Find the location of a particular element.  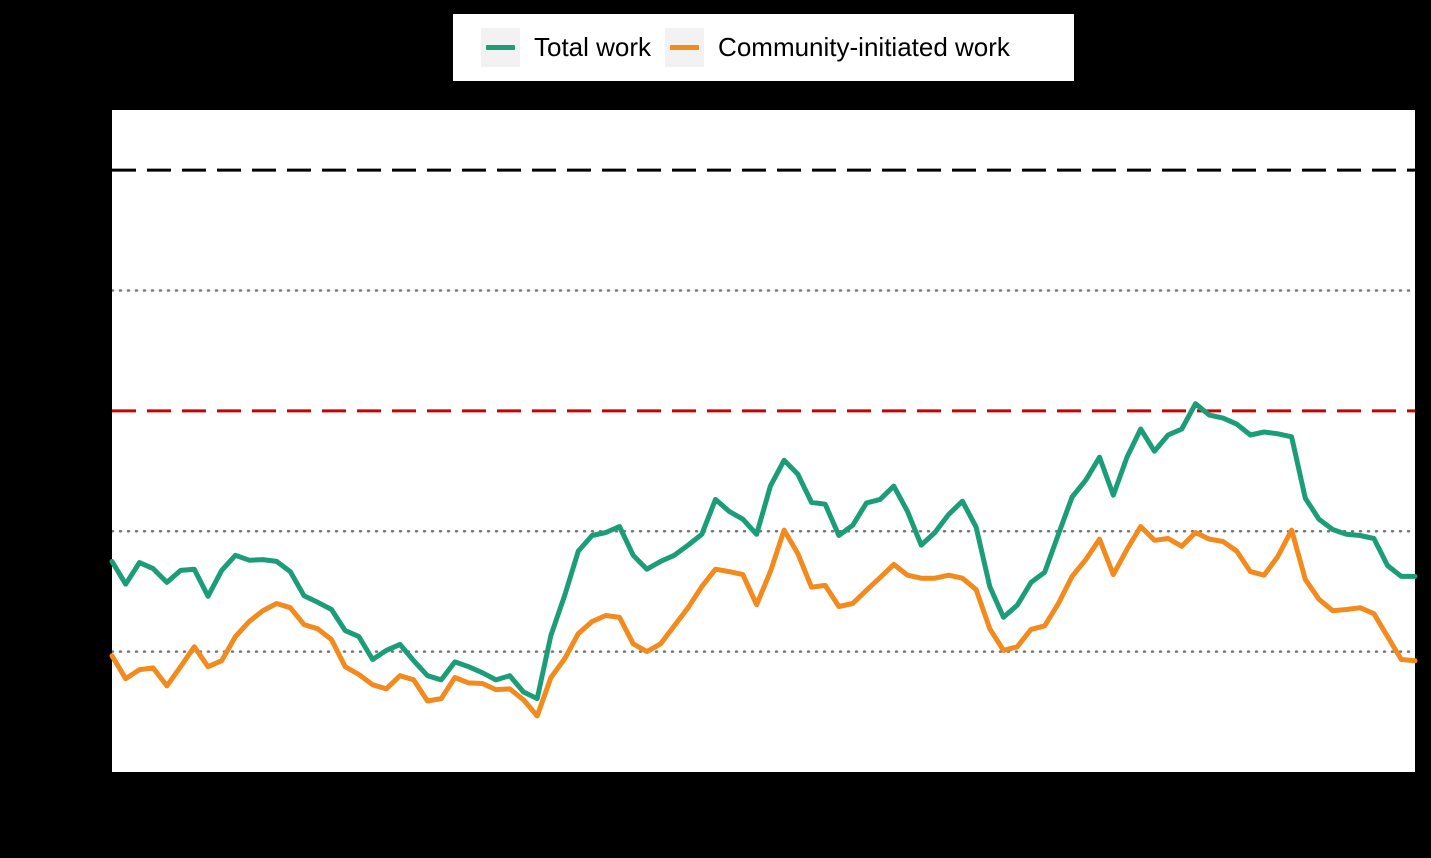

legend-item-total-work: Total work is located at coordinates (566, 47).